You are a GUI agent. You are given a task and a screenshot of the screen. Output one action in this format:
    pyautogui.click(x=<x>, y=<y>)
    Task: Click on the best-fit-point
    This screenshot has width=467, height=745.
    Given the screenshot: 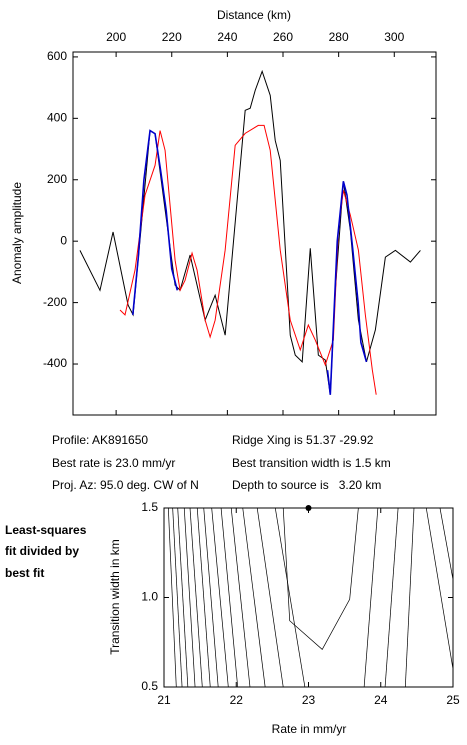 What is the action you would take?
    pyautogui.click(x=308, y=508)
    